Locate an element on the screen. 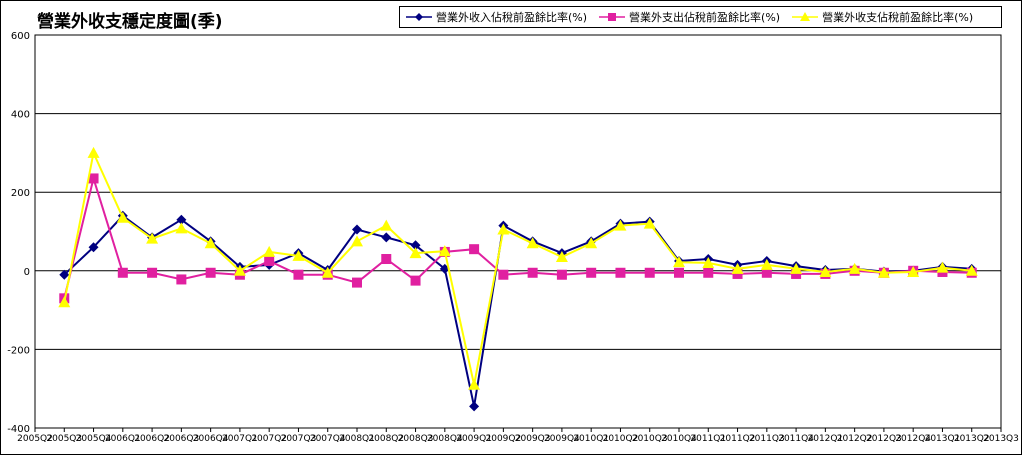 This screenshot has width=1024, height=457. x-tick-label: 2006Q4 is located at coordinates (211, 439).